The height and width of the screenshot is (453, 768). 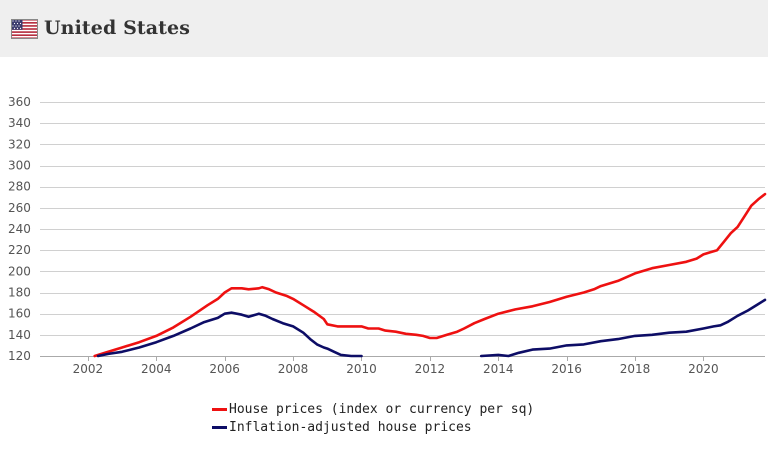 I want to click on y-tick-label: 220, so click(x=19, y=250).